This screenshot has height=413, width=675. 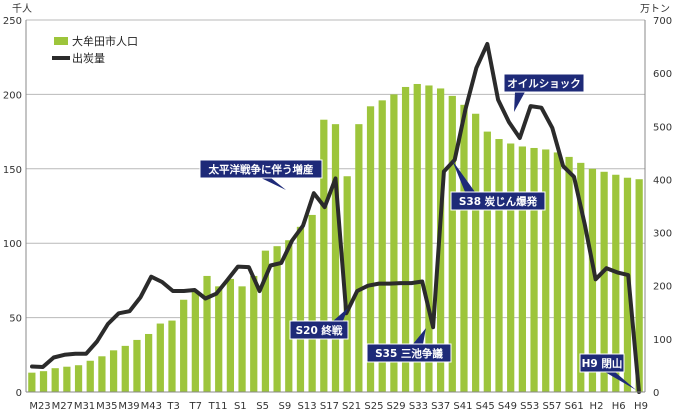 I want to click on legend-label-coal: 出炭量, so click(x=88, y=58).